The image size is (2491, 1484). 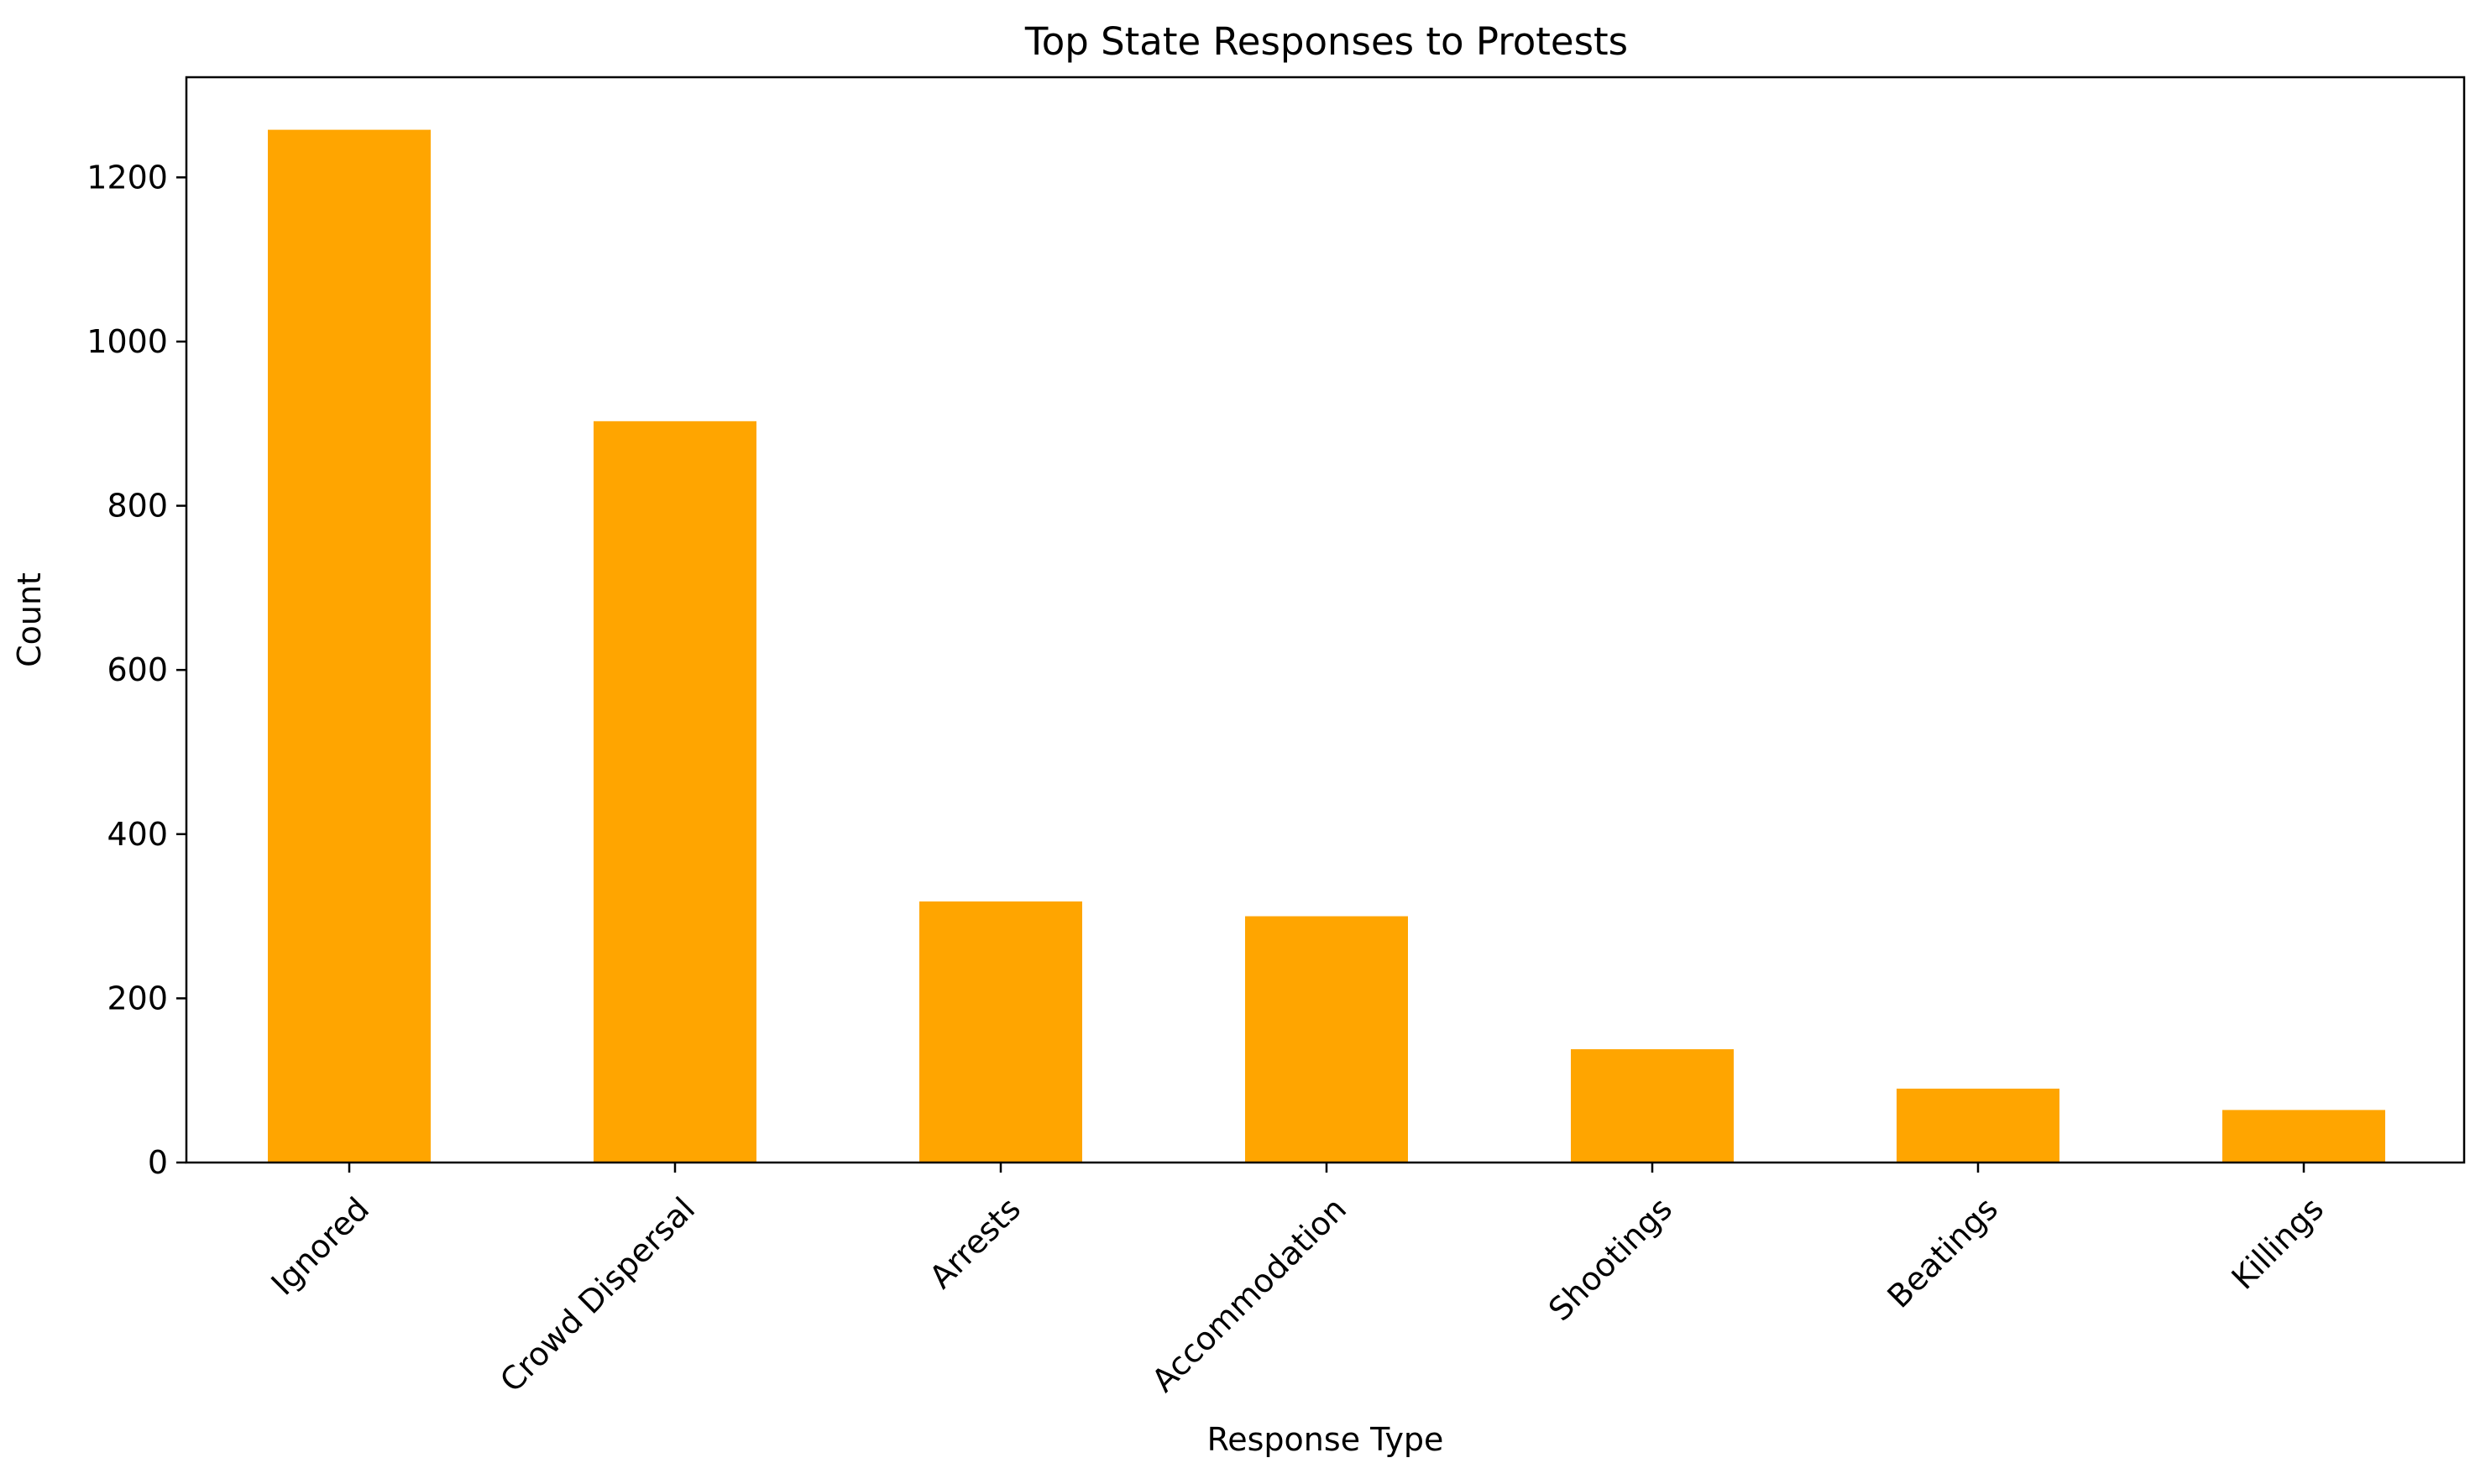 I want to click on y-axis-ticks: 0 200 400 600 800 1000 1200, so click(x=136, y=670).